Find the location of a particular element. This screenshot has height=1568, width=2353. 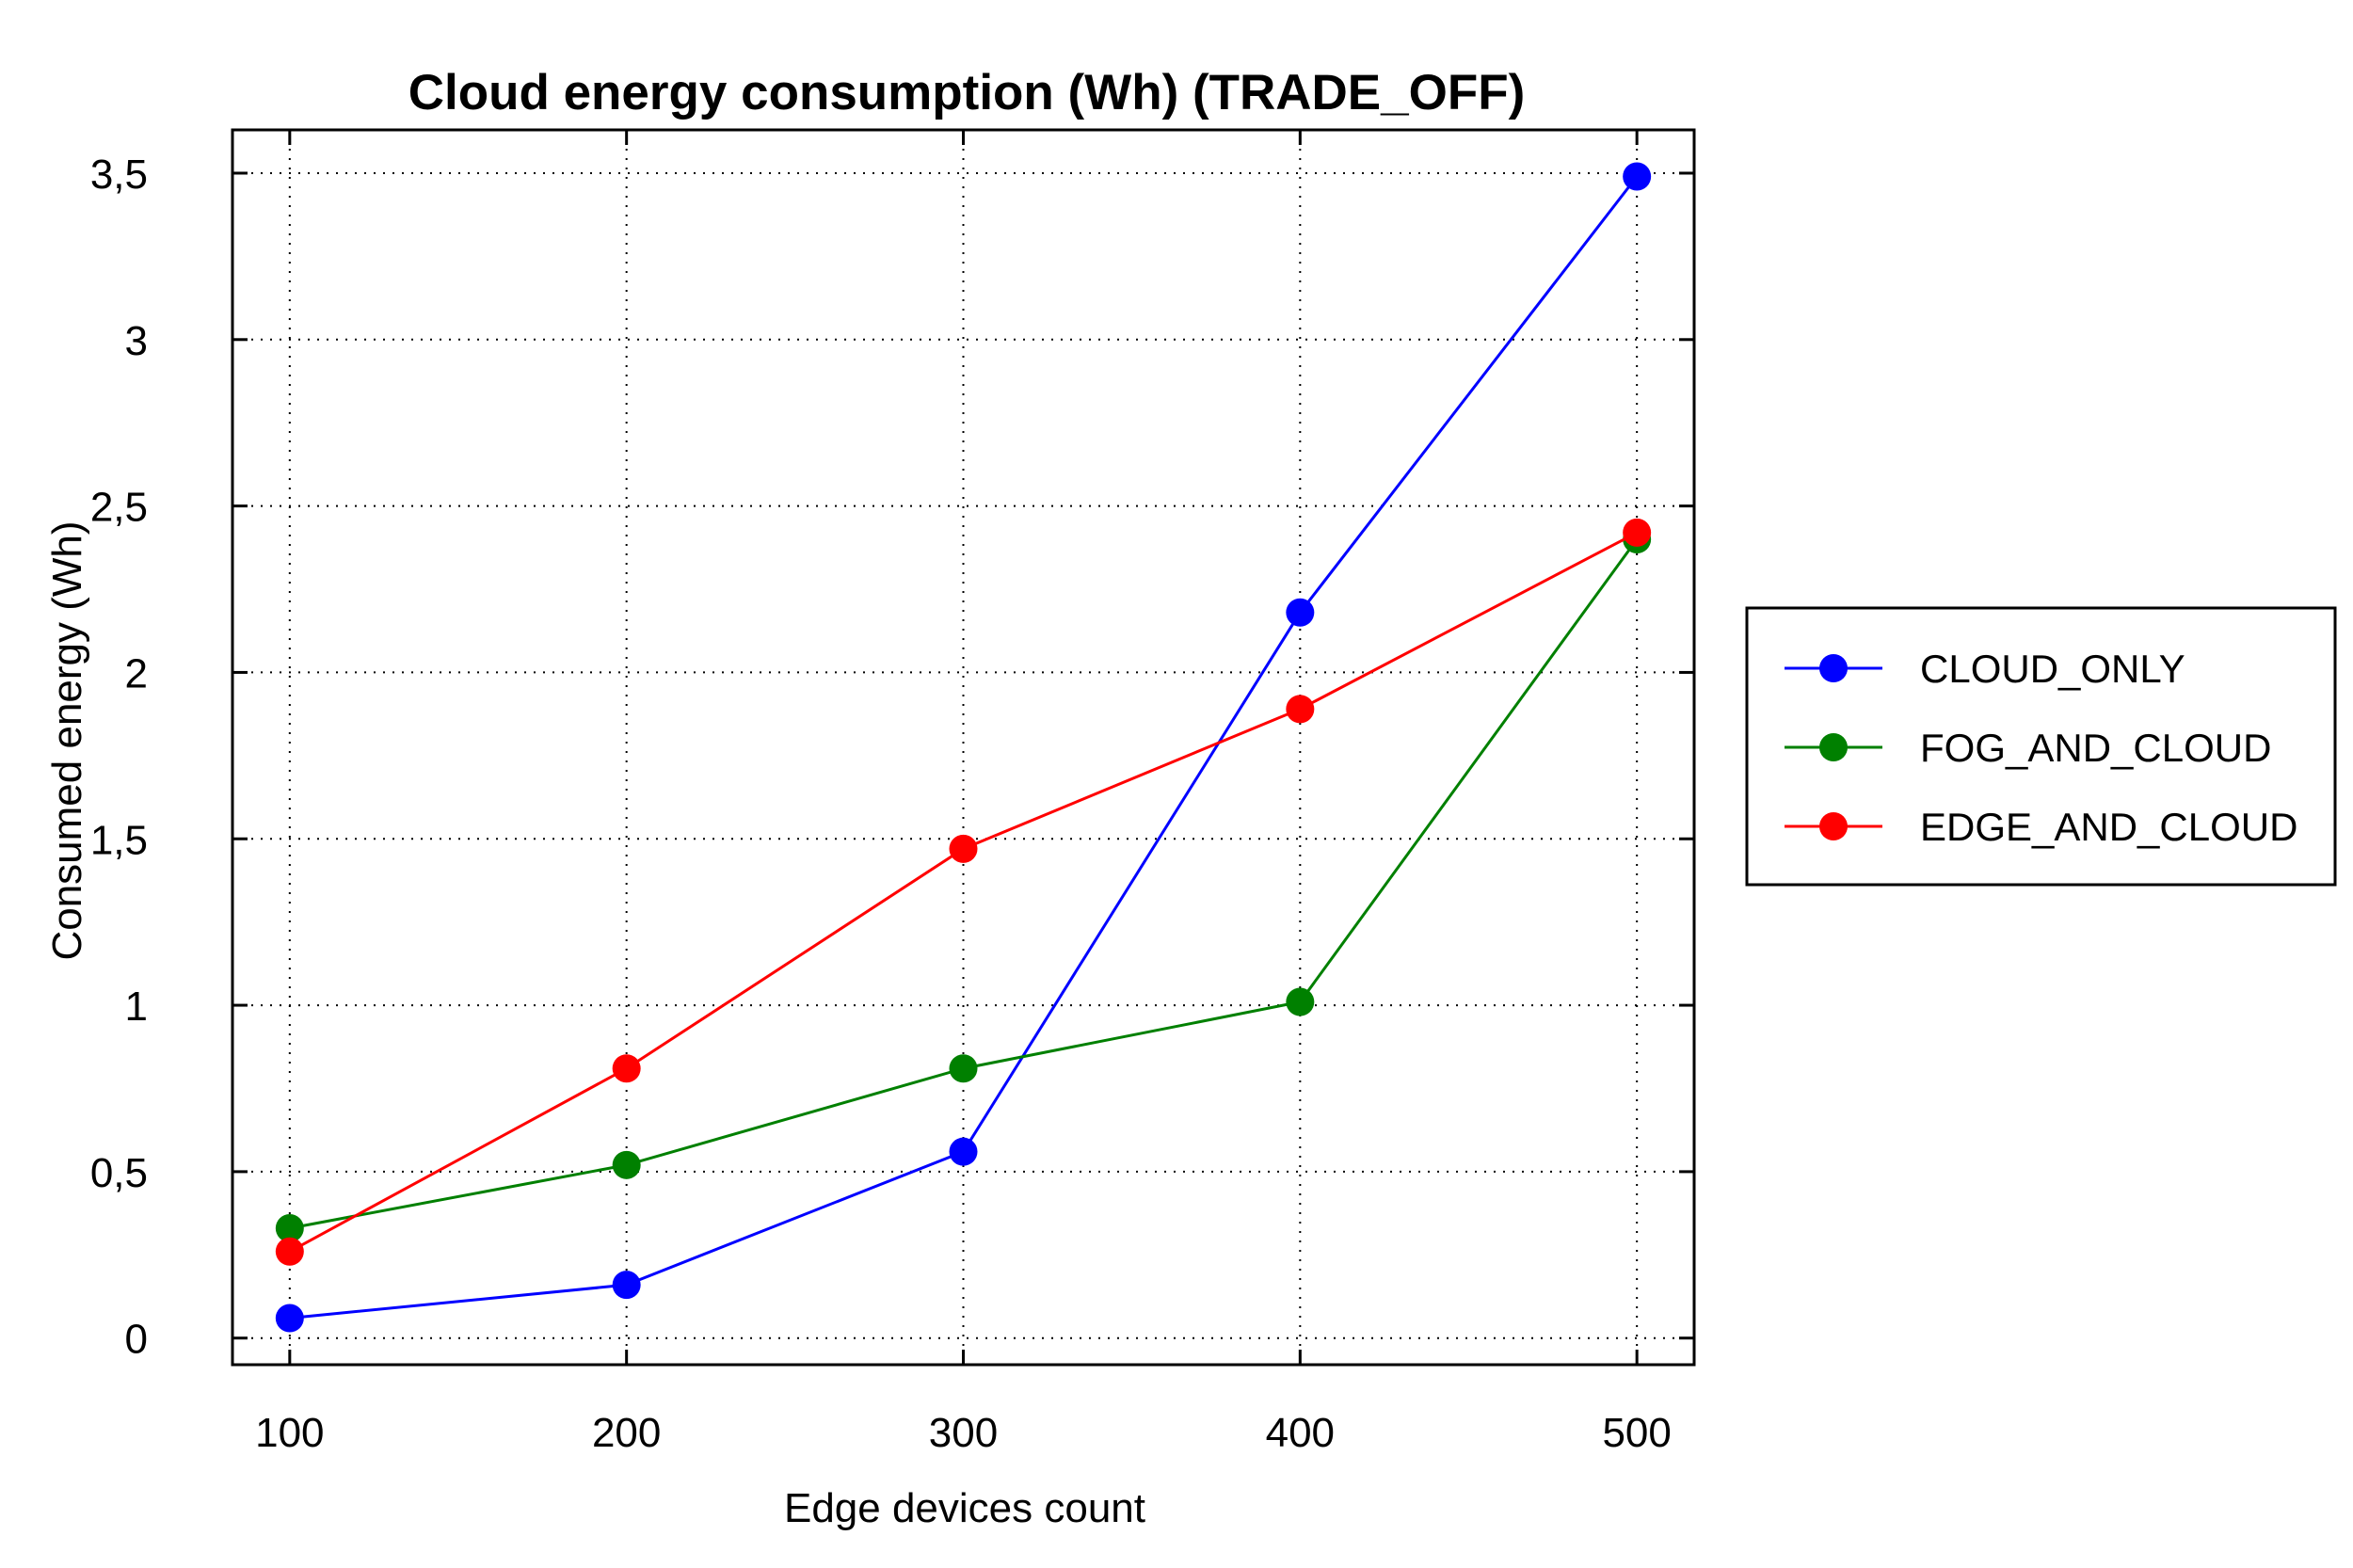

y-tick-label: 1 is located at coordinates (137, 1007).